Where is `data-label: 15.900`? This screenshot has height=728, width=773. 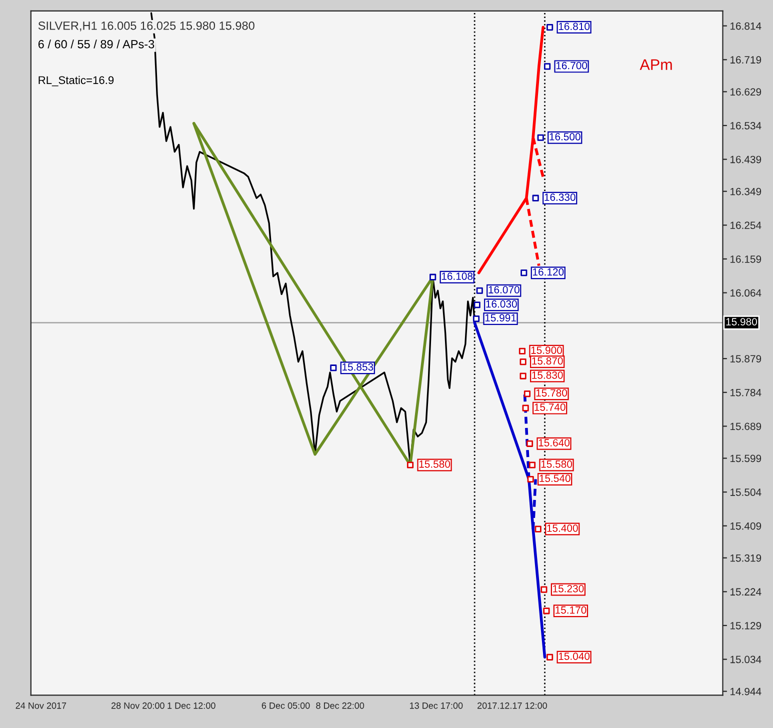
data-label: 15.900 is located at coordinates (546, 350).